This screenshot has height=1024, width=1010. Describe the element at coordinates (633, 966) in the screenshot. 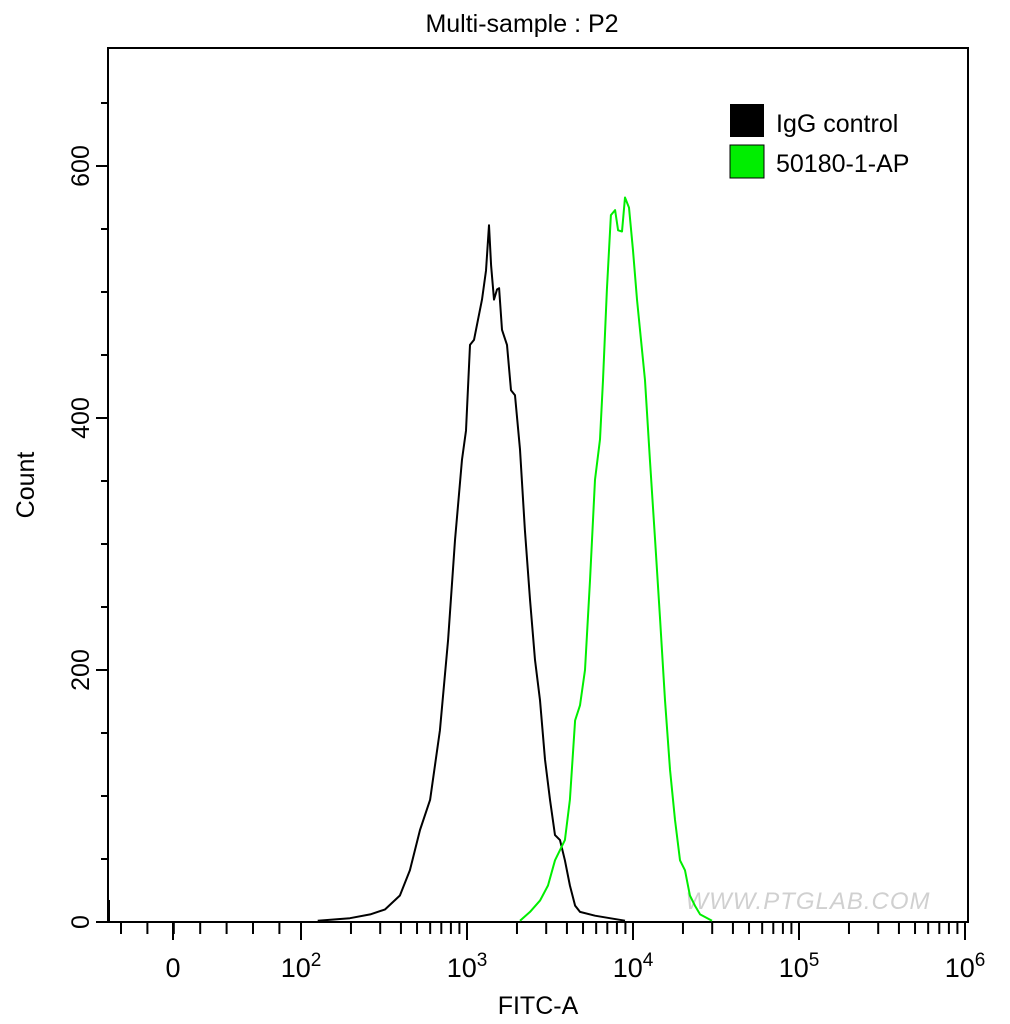

I see `x-tick-label: 10⁴` at that location.